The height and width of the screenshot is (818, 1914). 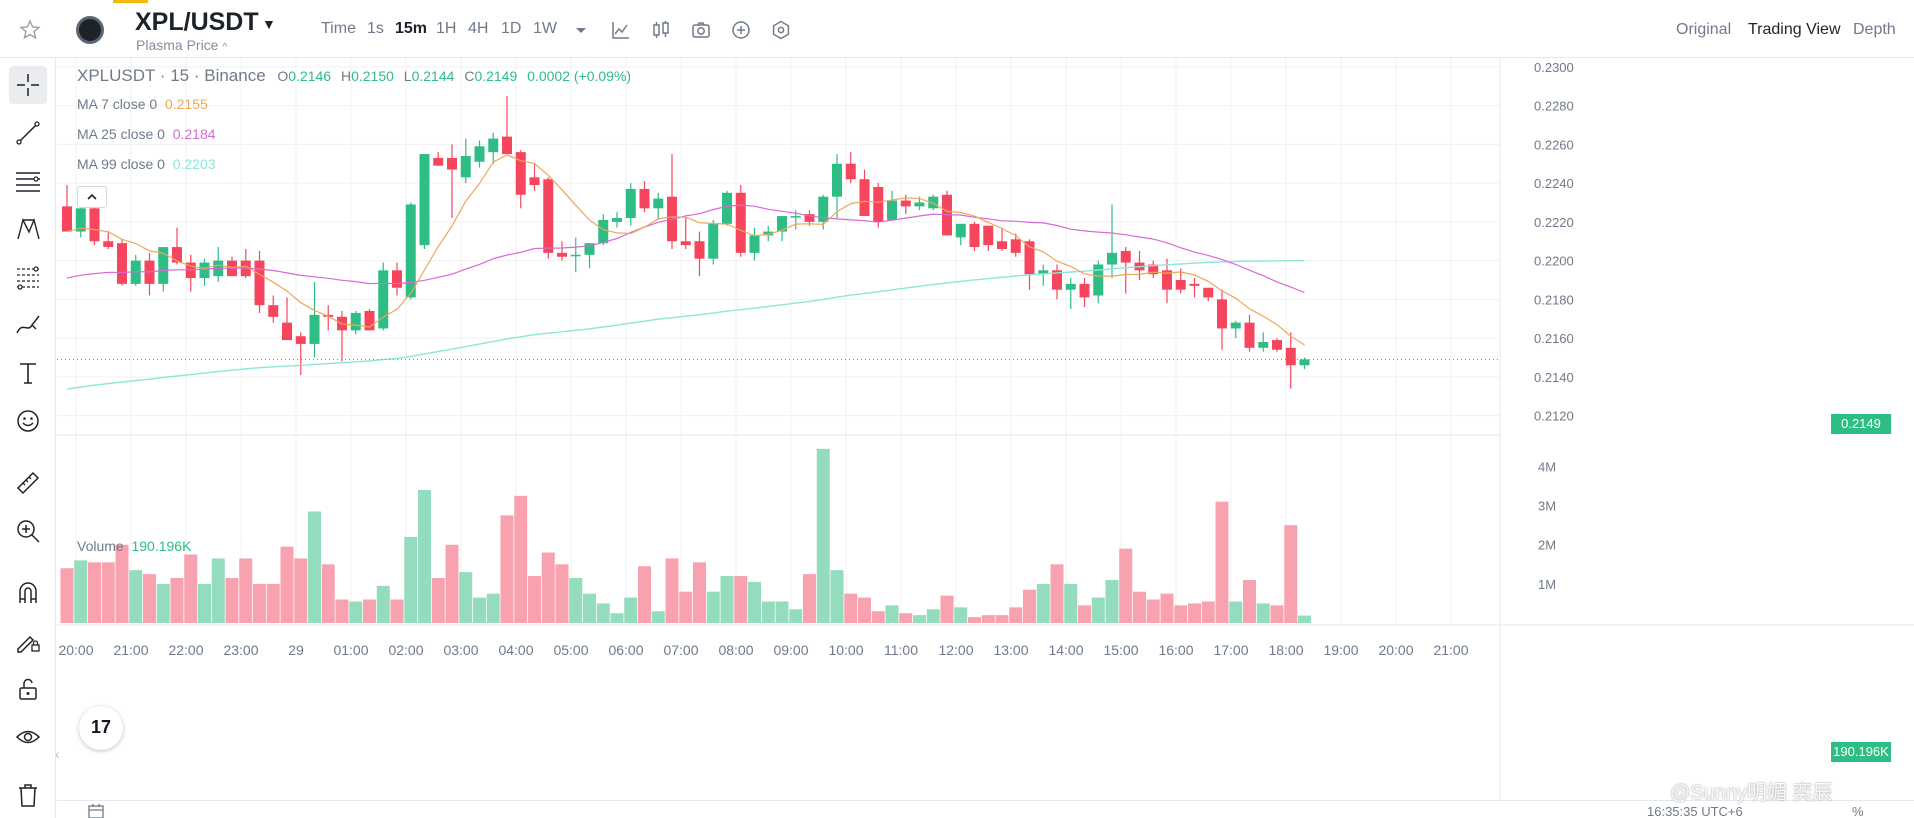 I want to click on legend-symbol: XPLUSDT · 15 · Binance, so click(x=171, y=75).